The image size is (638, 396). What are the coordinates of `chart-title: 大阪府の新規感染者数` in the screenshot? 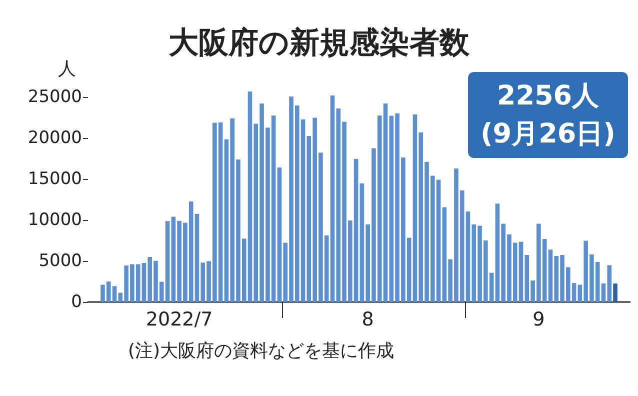 It's located at (319, 43).